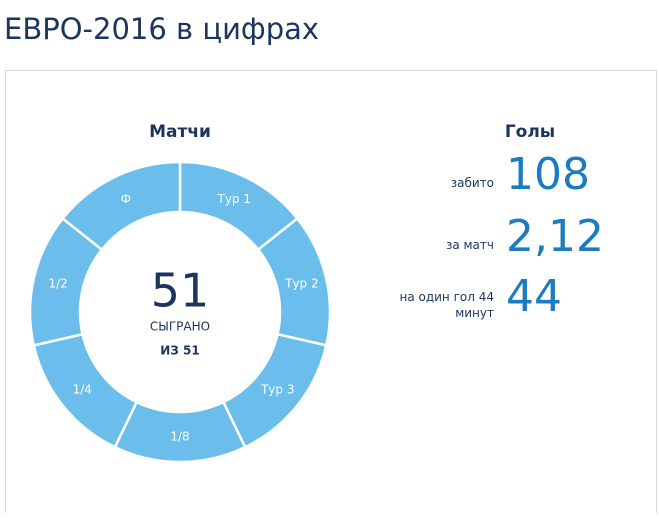  What do you see at coordinates (555, 236) in the screenshot?
I see `stat-value: 2,12` at bounding box center [555, 236].